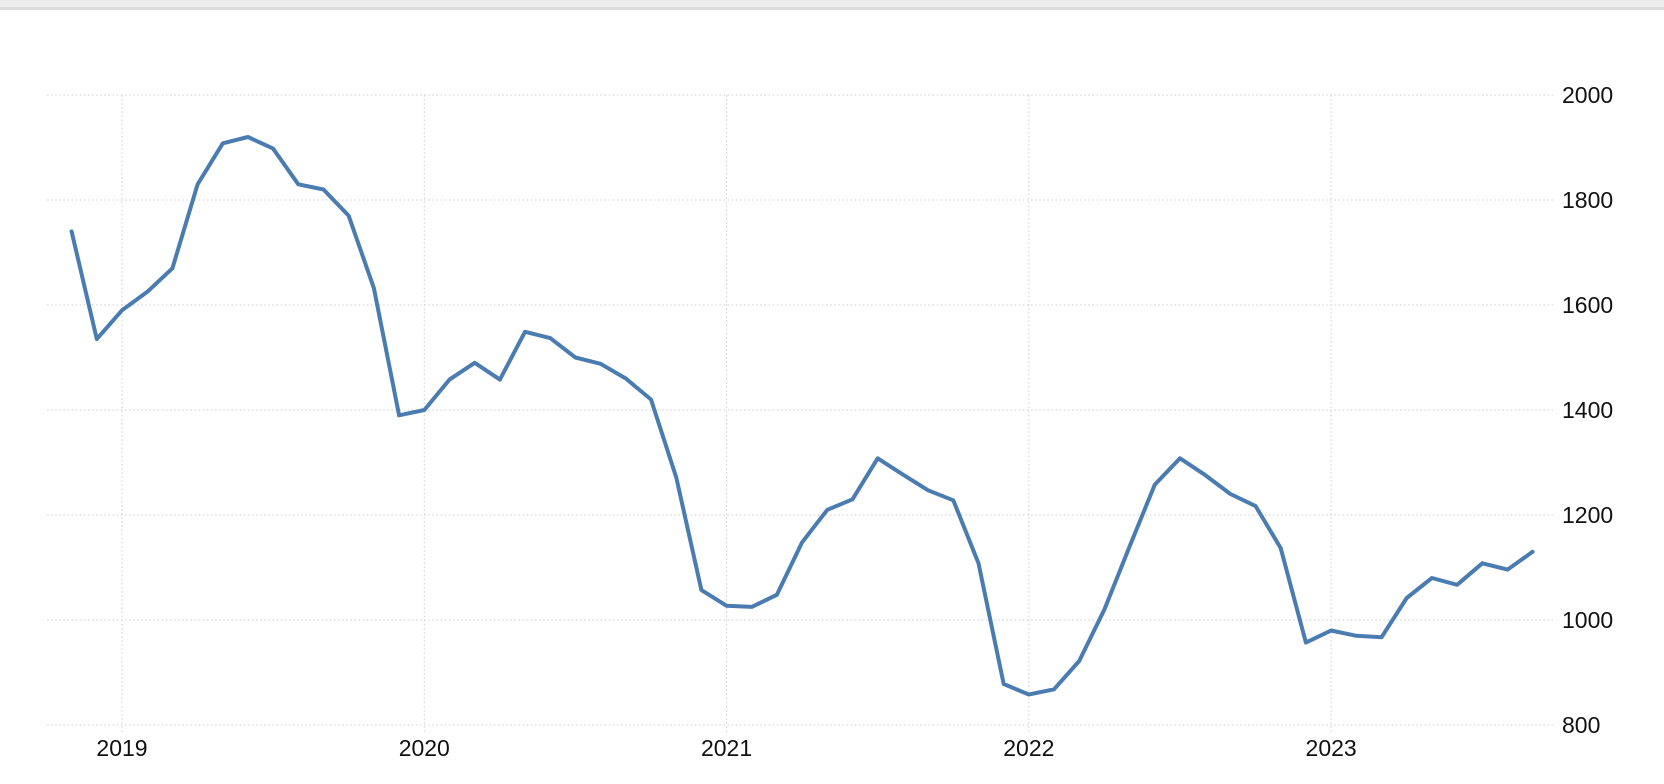  What do you see at coordinates (424, 748) in the screenshot?
I see `x-axis-tick-label: 2020` at bounding box center [424, 748].